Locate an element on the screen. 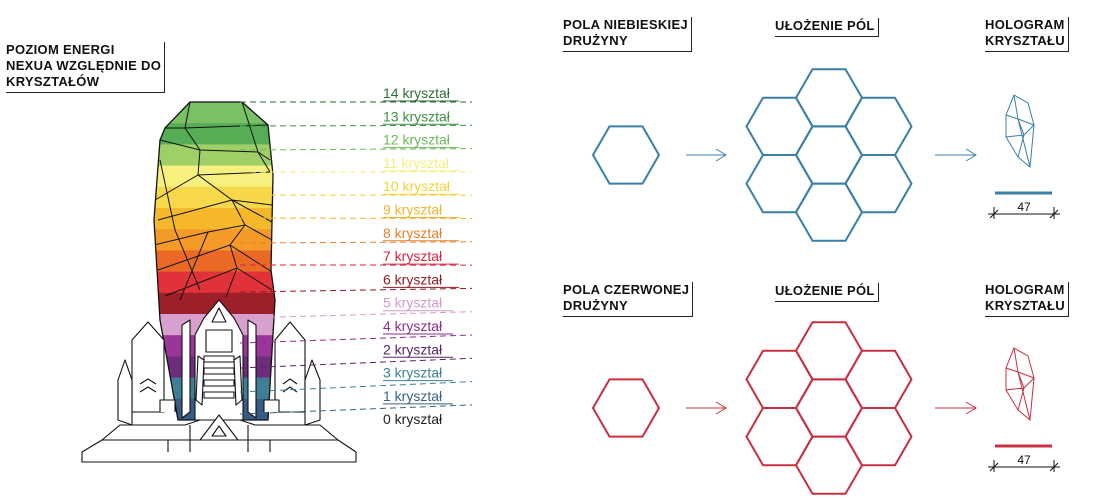  level-label: 13 kryształ is located at coordinates (417, 116).